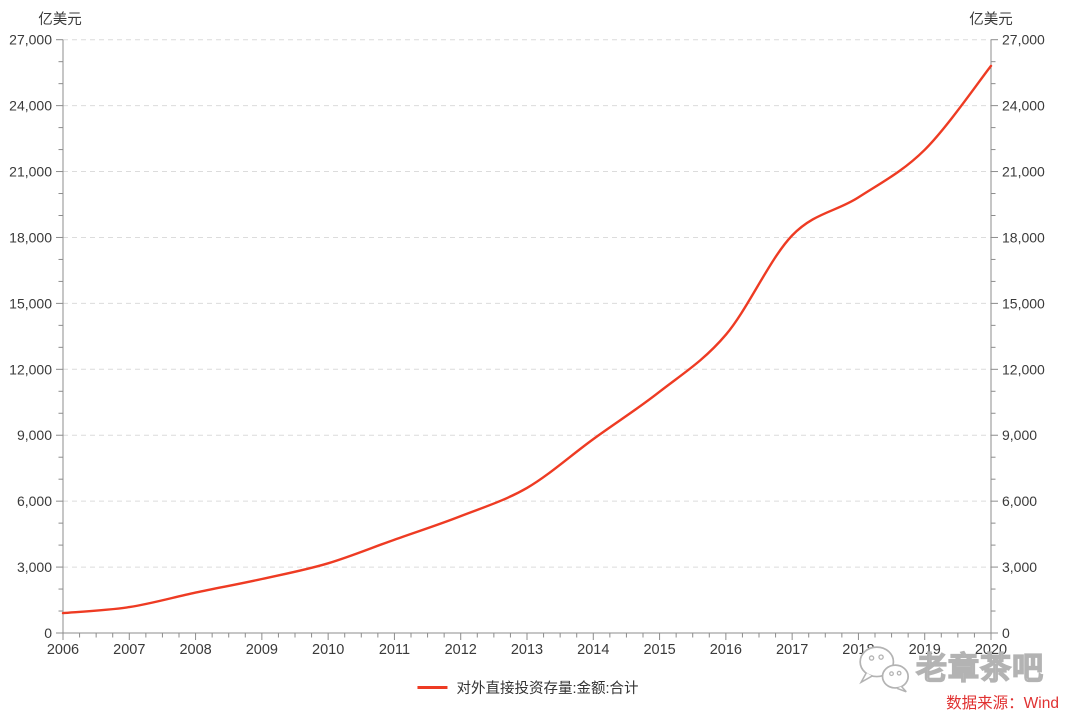 This screenshot has width=1068, height=717. Describe the element at coordinates (394, 650) in the screenshot. I see `svg-text: 2011` at that location.